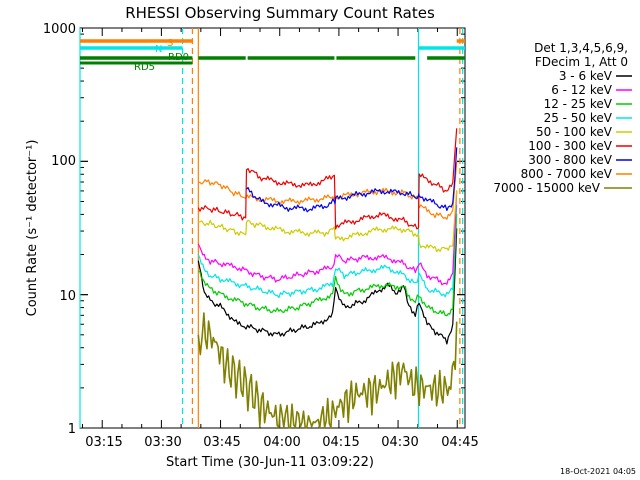 Image resolution: width=640 pixels, height=480 pixels. What do you see at coordinates (459, 442) in the screenshot?
I see `x-tick-label: 04:45` at bounding box center [459, 442].